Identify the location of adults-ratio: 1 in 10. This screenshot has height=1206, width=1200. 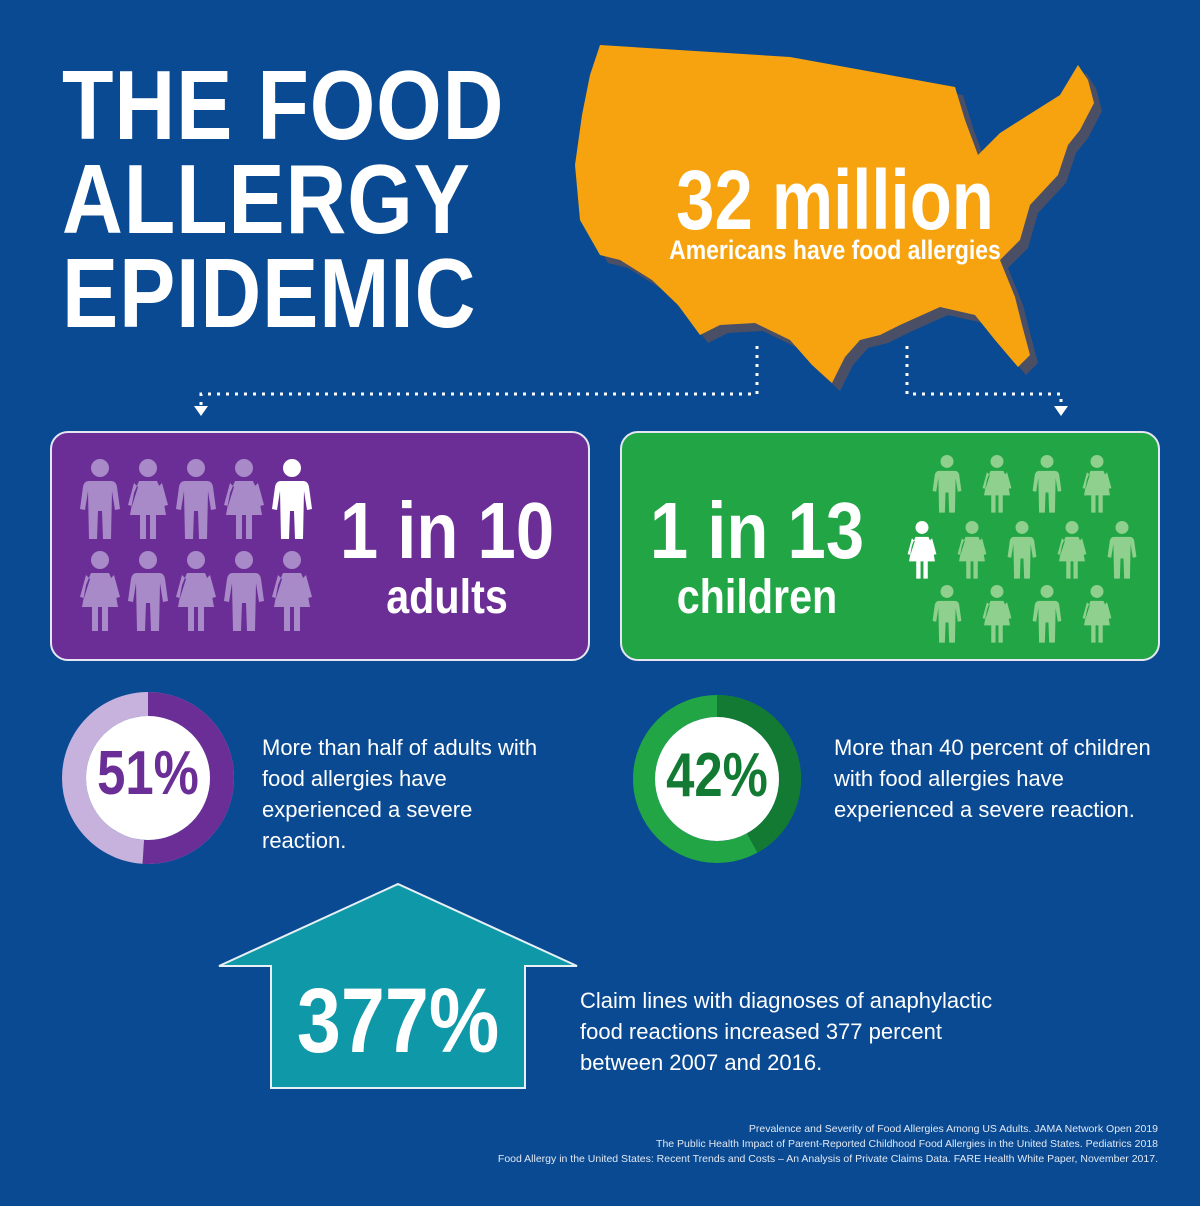
(447, 530).